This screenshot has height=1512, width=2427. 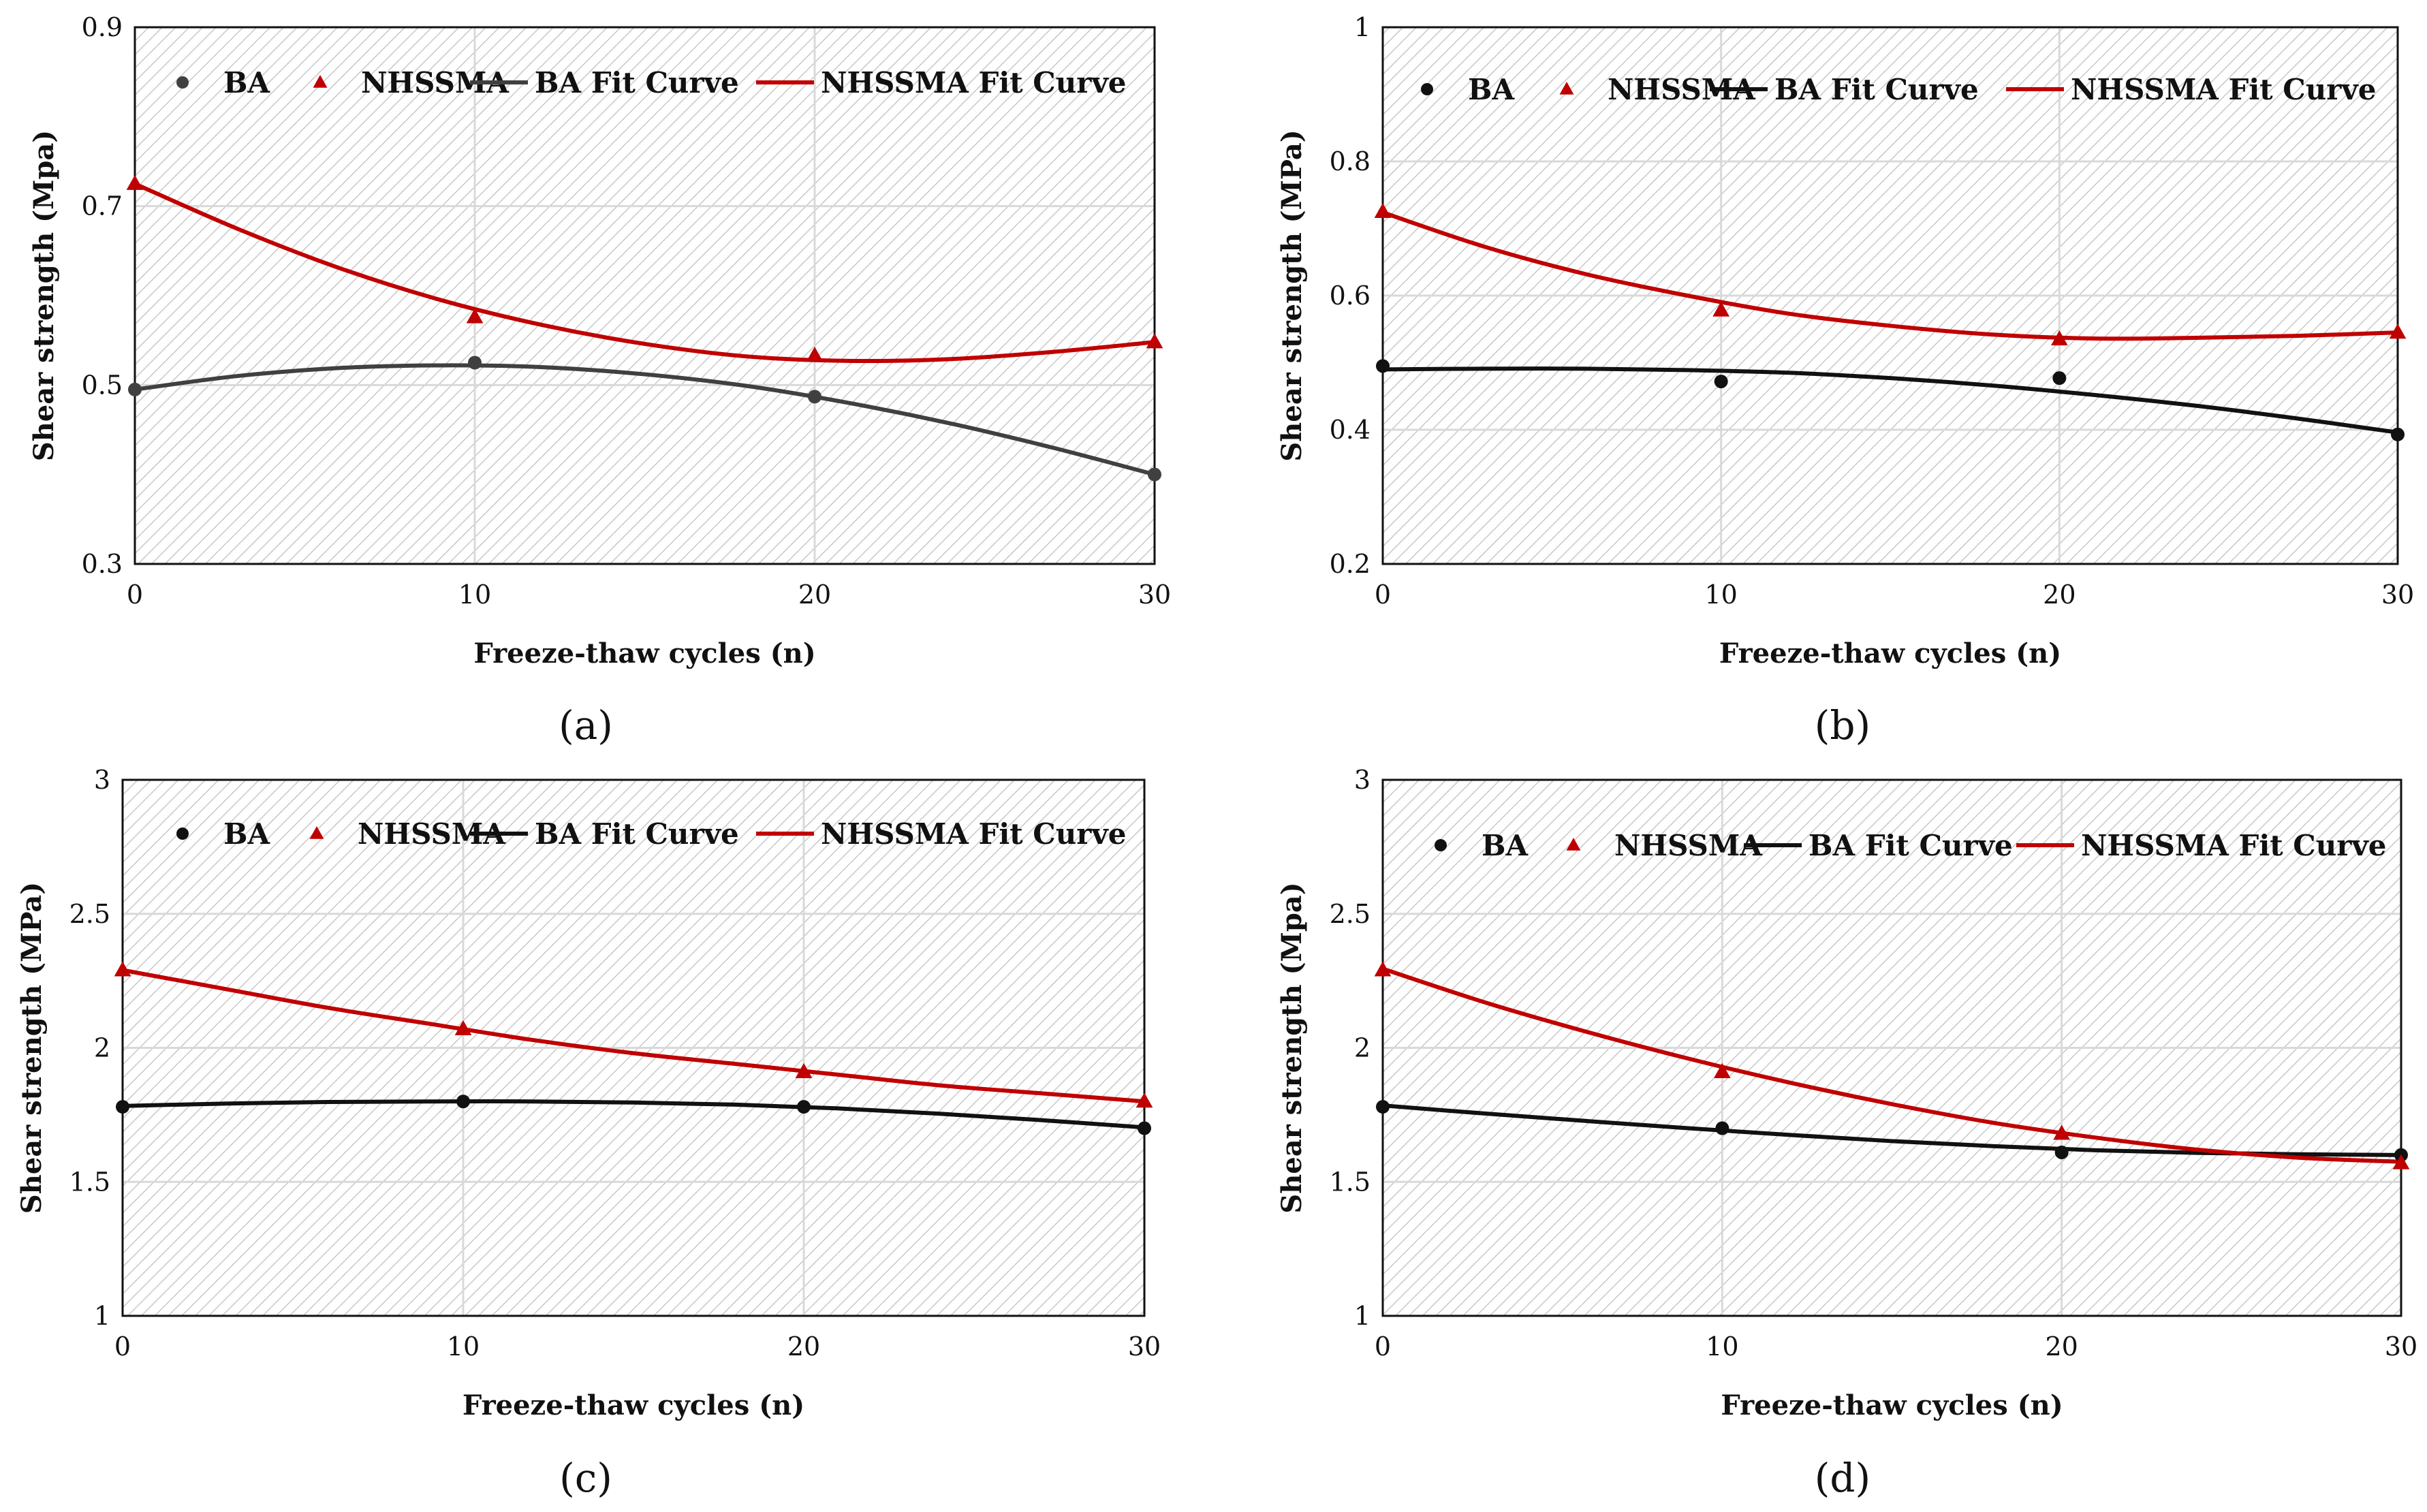 What do you see at coordinates (1350, 564) in the screenshot?
I see `y-tick-label: 0.2` at bounding box center [1350, 564].